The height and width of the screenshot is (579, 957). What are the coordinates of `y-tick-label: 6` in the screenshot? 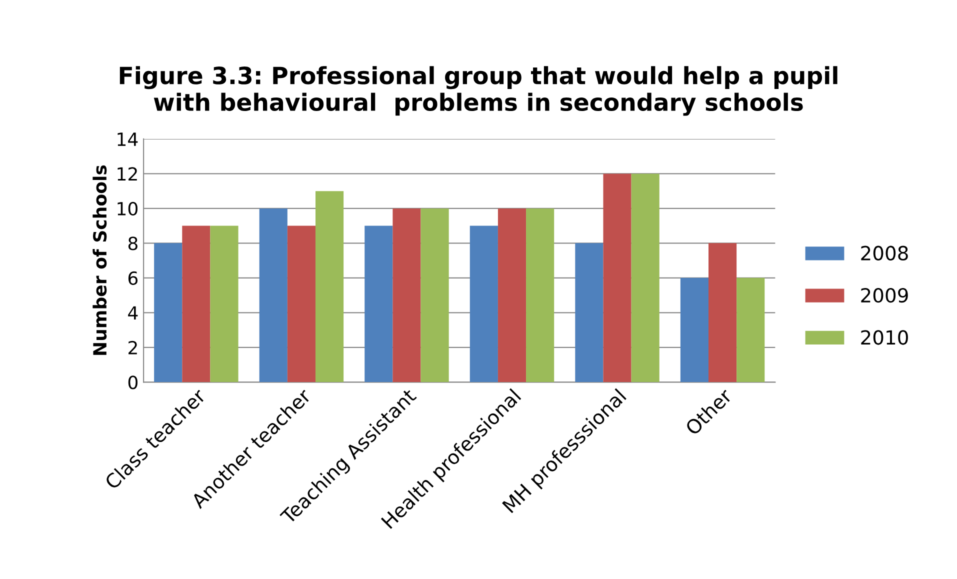 It's located at (133, 278).